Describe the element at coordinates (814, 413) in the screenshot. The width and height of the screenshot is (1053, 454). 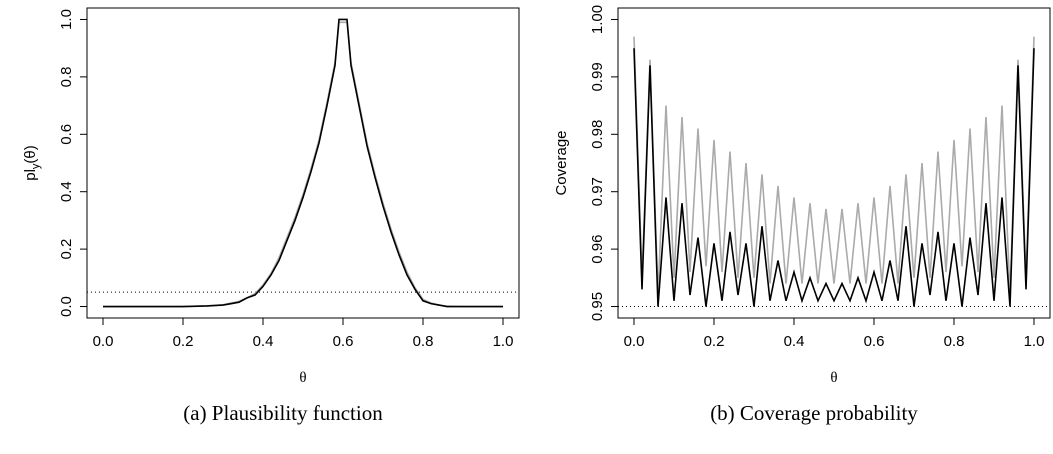
I see `caption: (b) Coverage probability` at that location.